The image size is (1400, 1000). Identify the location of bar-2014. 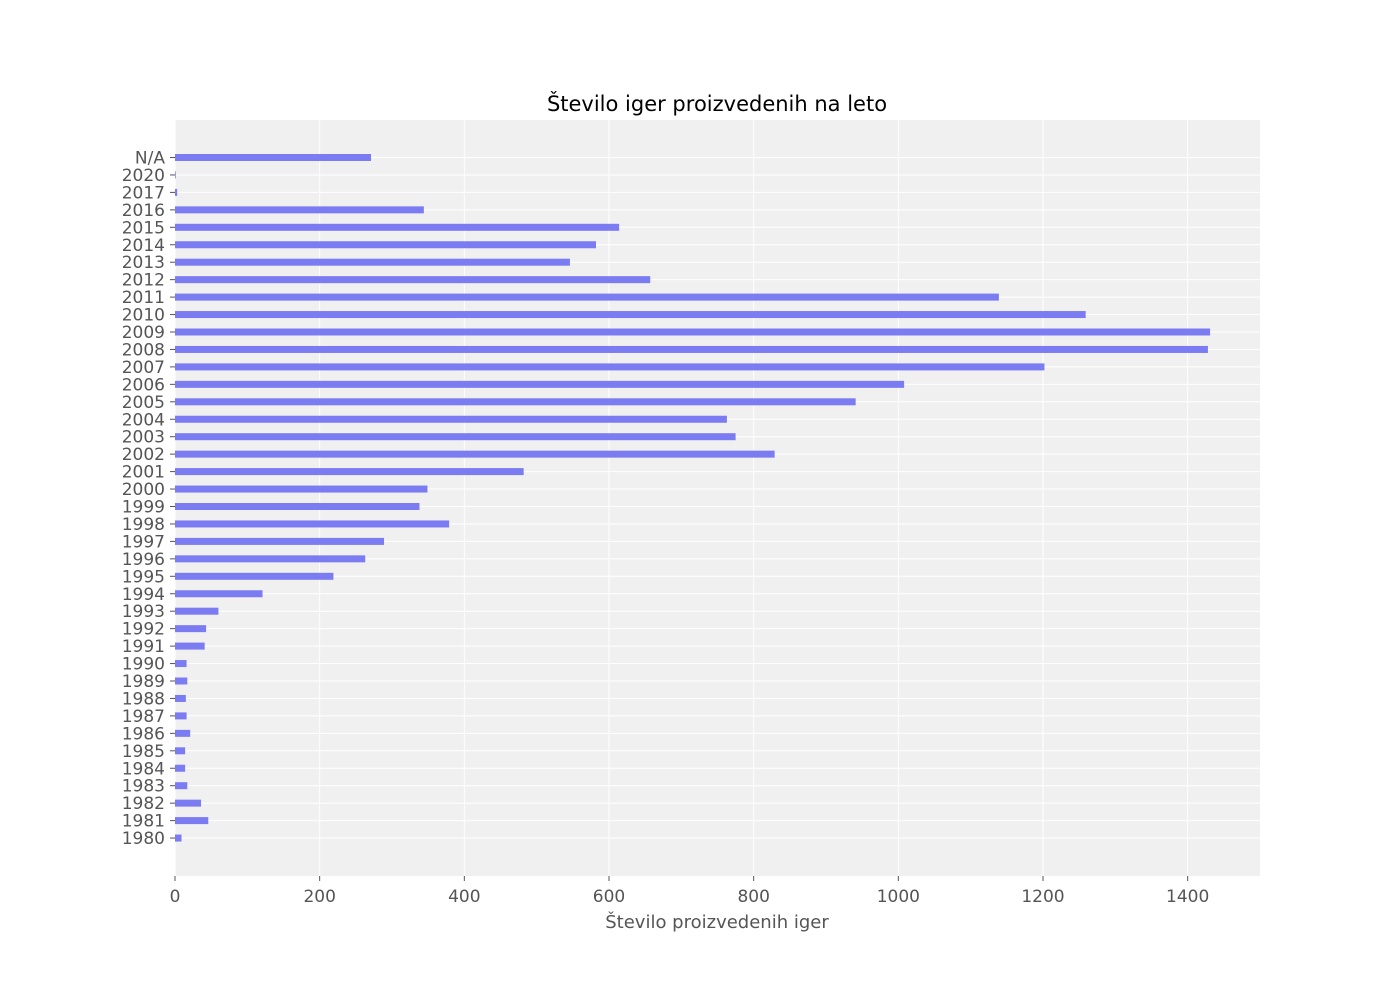
(385, 245).